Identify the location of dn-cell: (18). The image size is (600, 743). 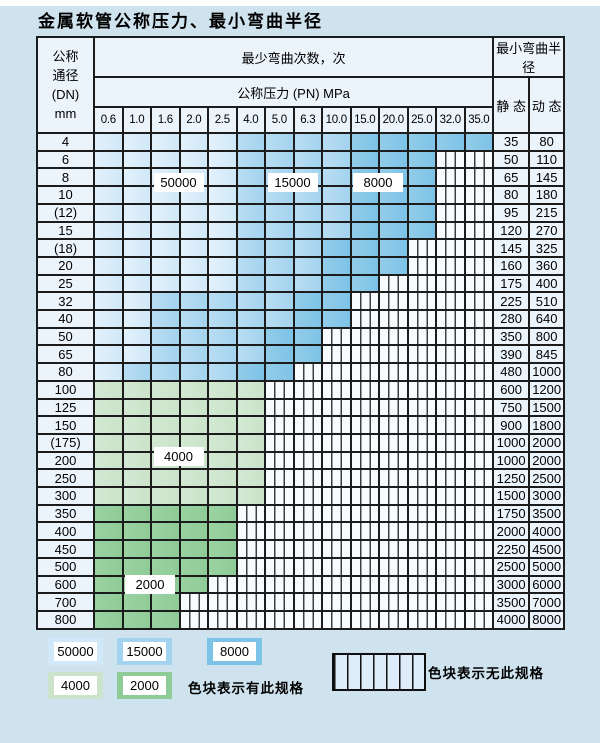
(65, 248).